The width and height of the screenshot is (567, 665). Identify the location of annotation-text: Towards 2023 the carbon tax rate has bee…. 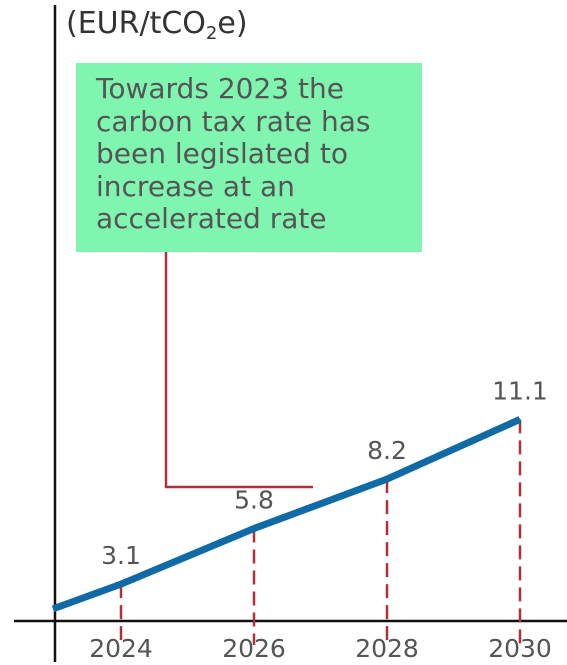
(233, 153).